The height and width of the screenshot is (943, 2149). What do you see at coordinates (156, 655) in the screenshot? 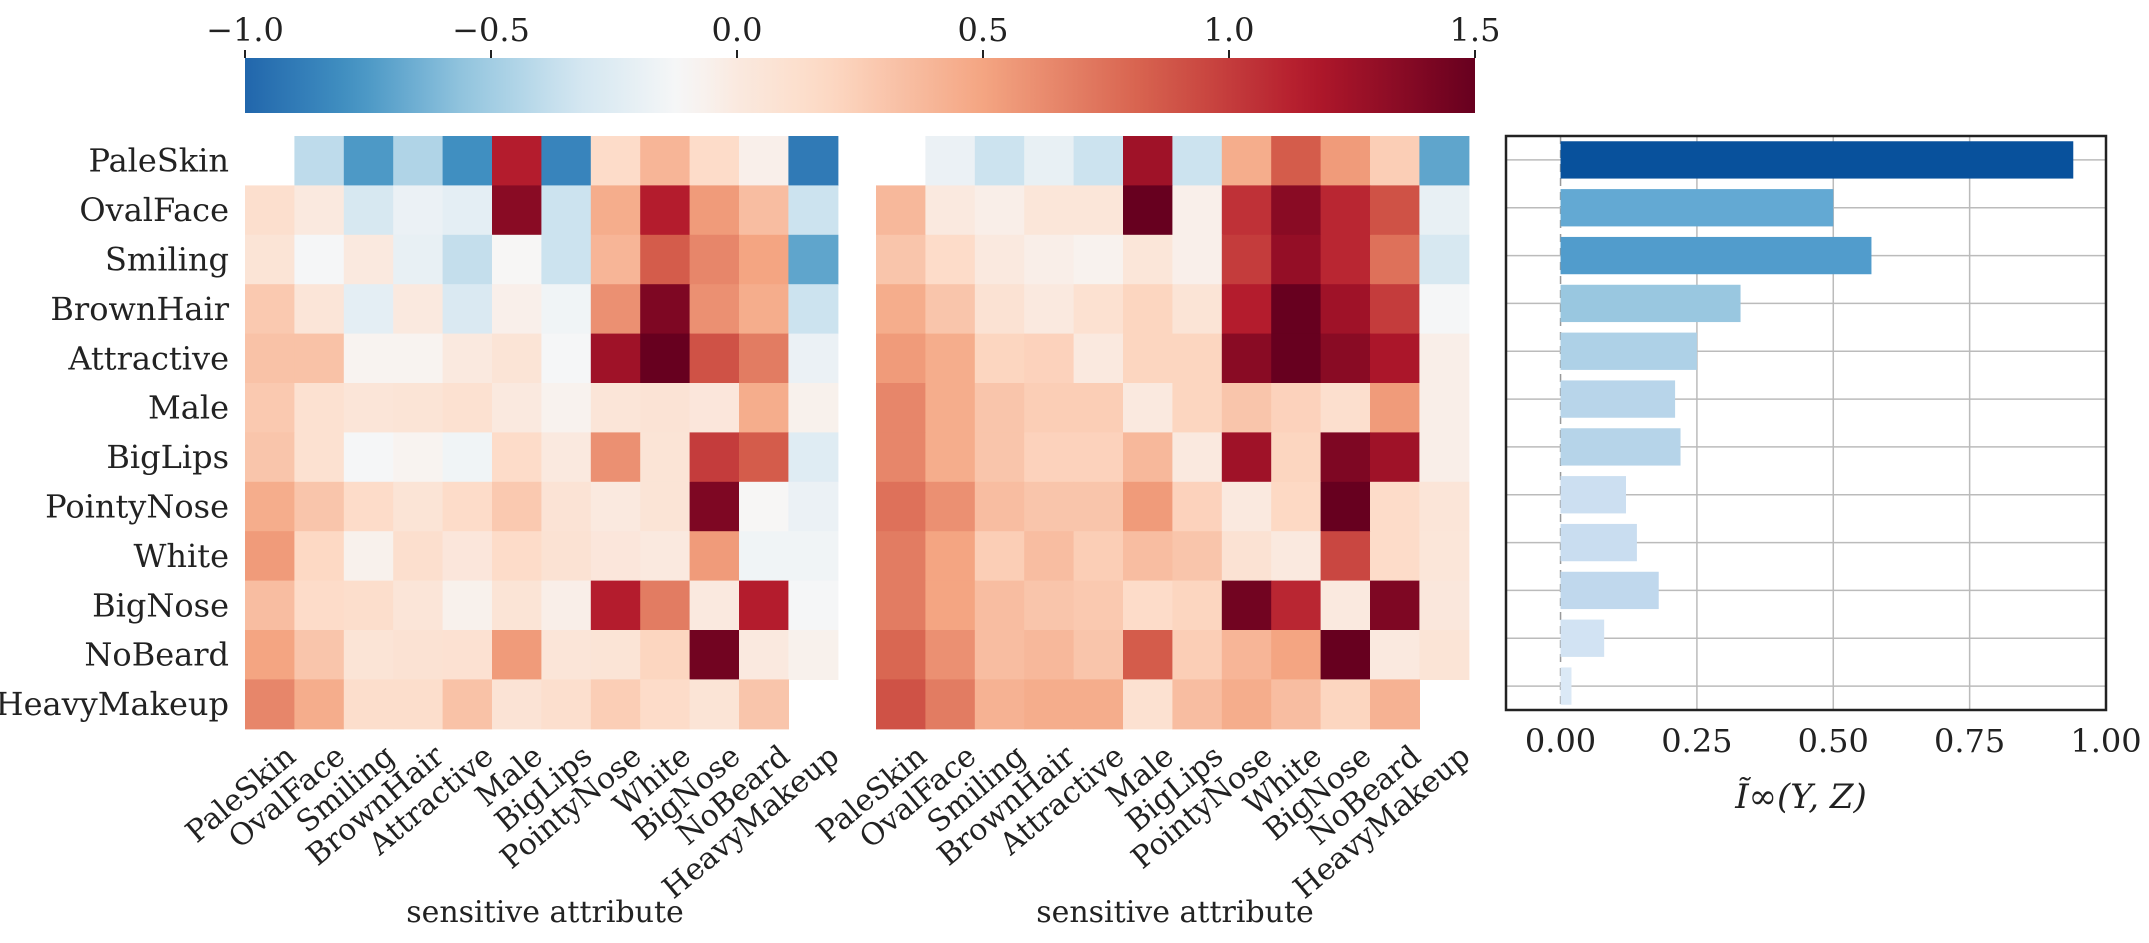
I see `heatmap-row-label: NoBeard` at bounding box center [156, 655].